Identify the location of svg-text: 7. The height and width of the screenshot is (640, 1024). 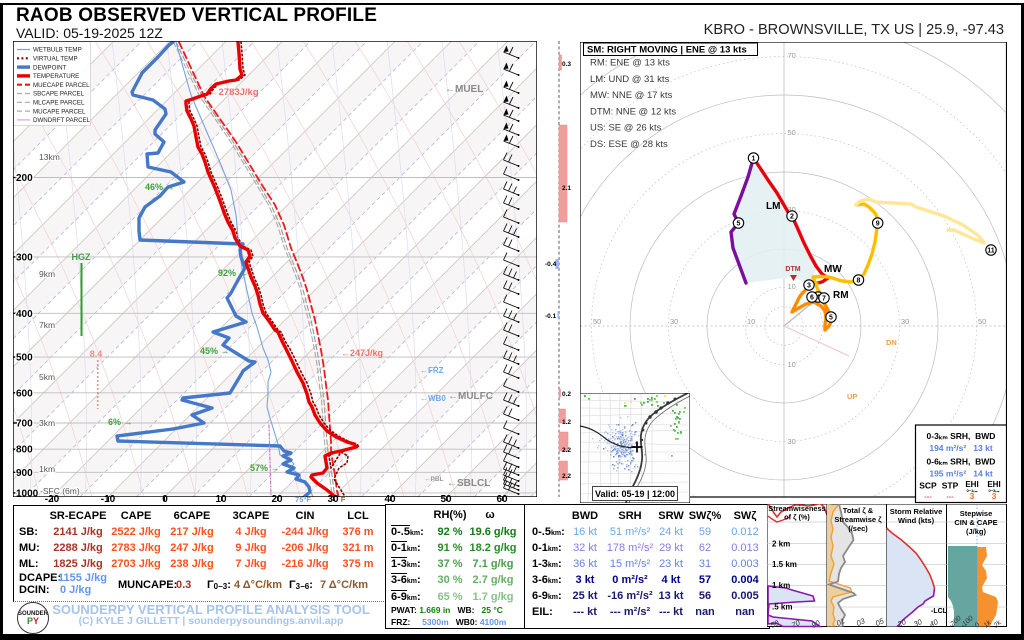
(824, 299).